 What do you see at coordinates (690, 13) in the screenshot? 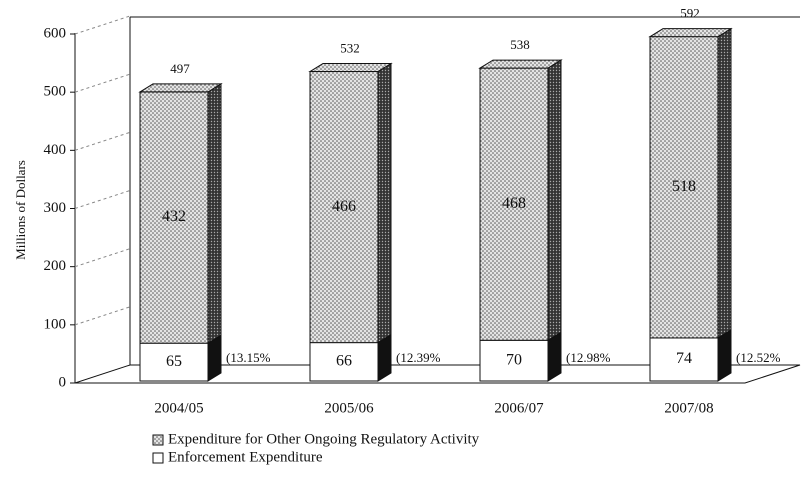
I see `total-label: 592` at bounding box center [690, 13].